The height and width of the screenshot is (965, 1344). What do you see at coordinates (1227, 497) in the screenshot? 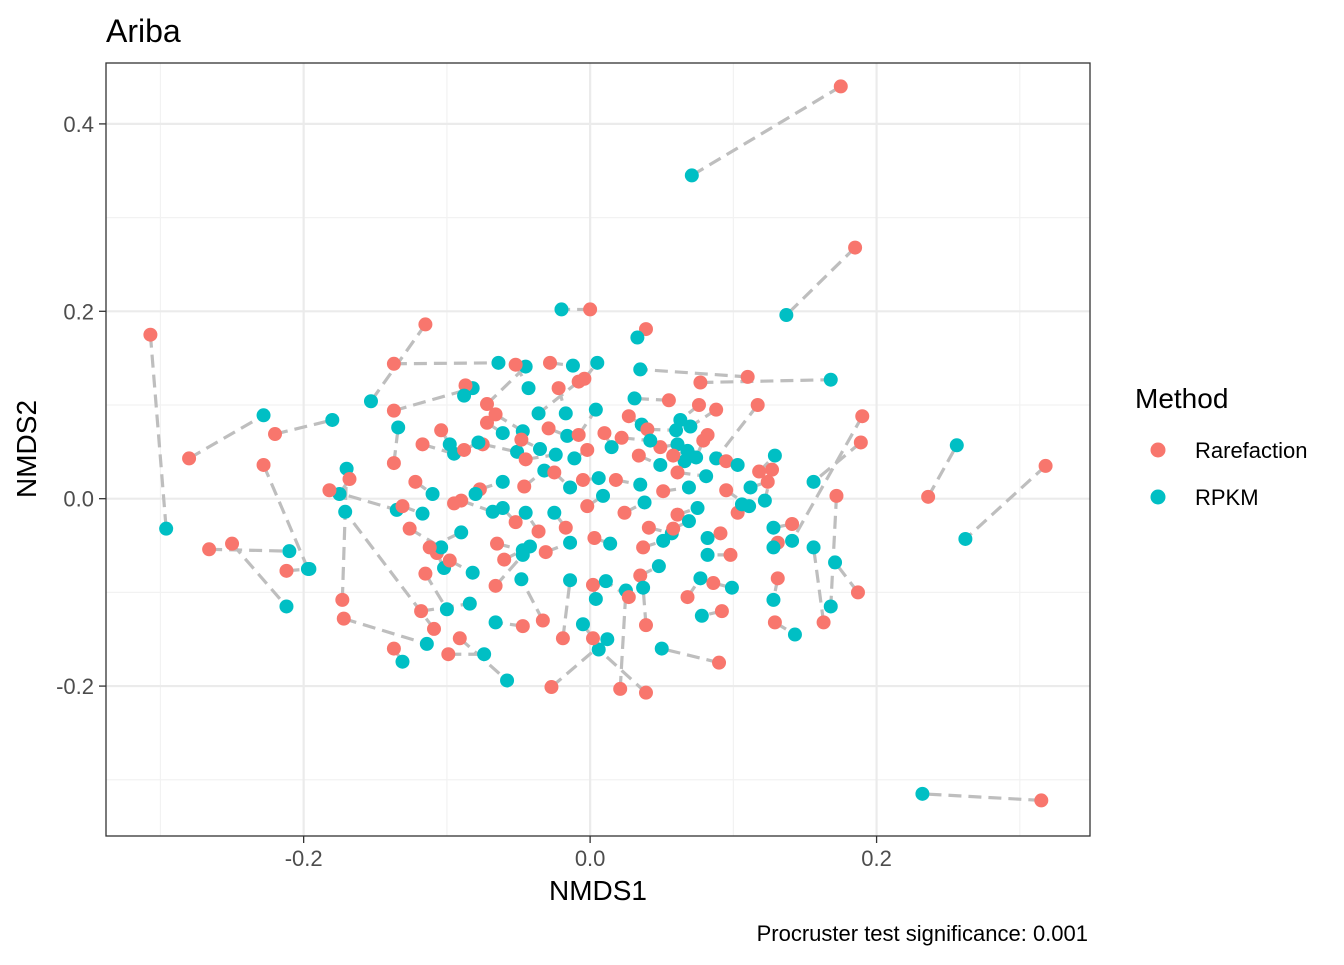
I see `legend-label-rpkm: RPKM` at bounding box center [1227, 497].